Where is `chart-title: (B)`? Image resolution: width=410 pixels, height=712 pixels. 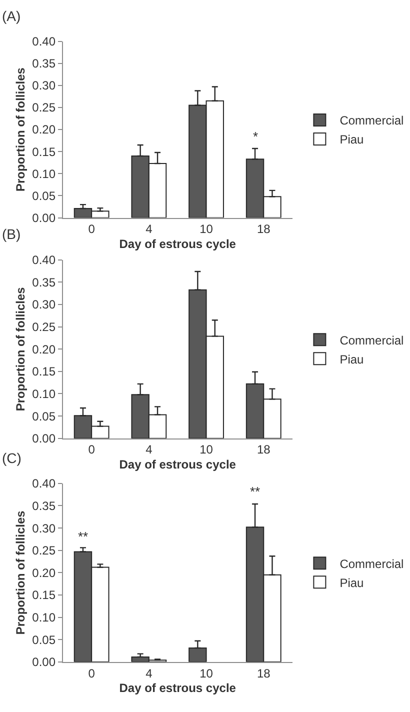
chart-title: (B) is located at coordinates (11, 234).